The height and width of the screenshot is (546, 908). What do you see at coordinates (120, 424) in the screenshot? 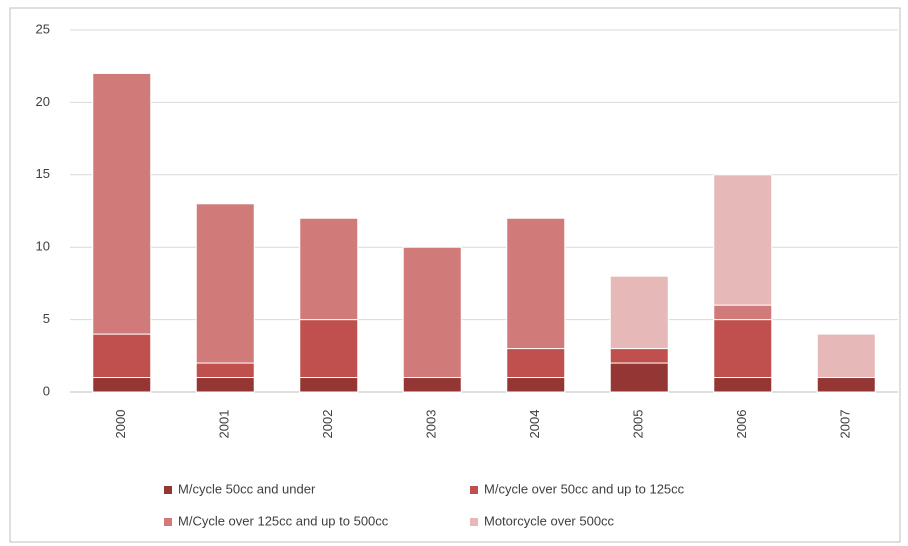
I see `x-tick-label: 2000` at bounding box center [120, 424].